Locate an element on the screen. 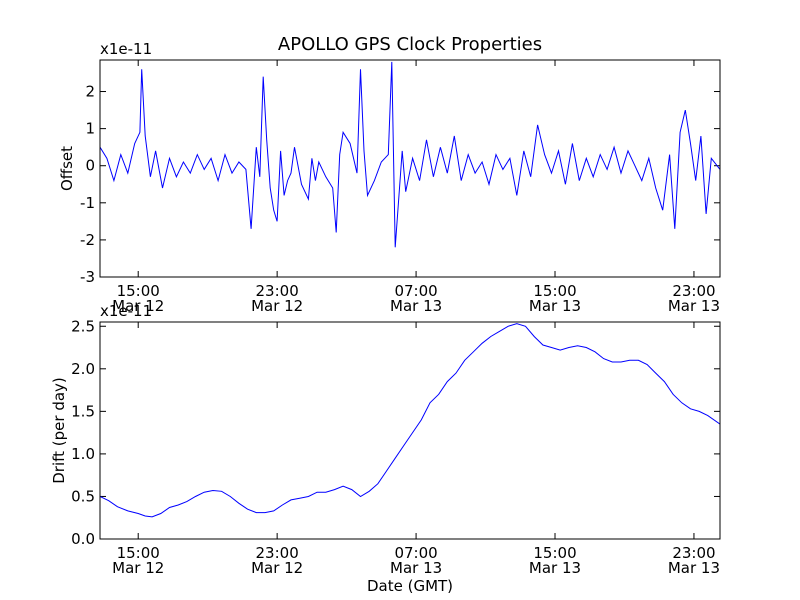 The image size is (800, 600). offset-y-tick-label: -1 is located at coordinates (87, 203).